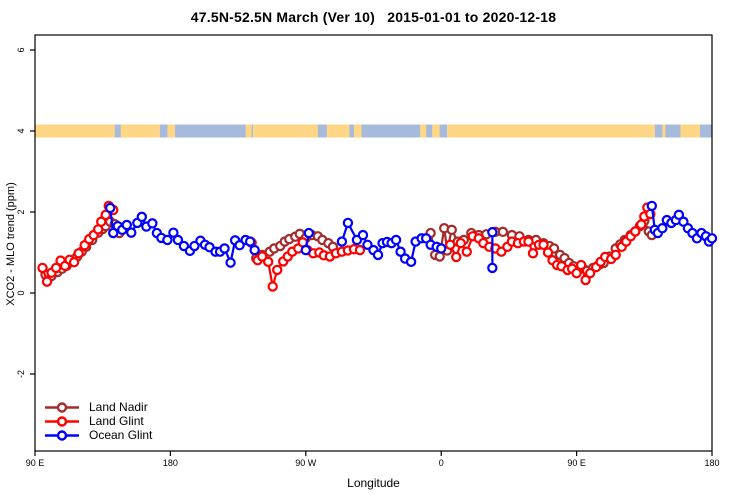  I want to click on legend-item-land-nadir: Land Nadir, so click(98, 407).